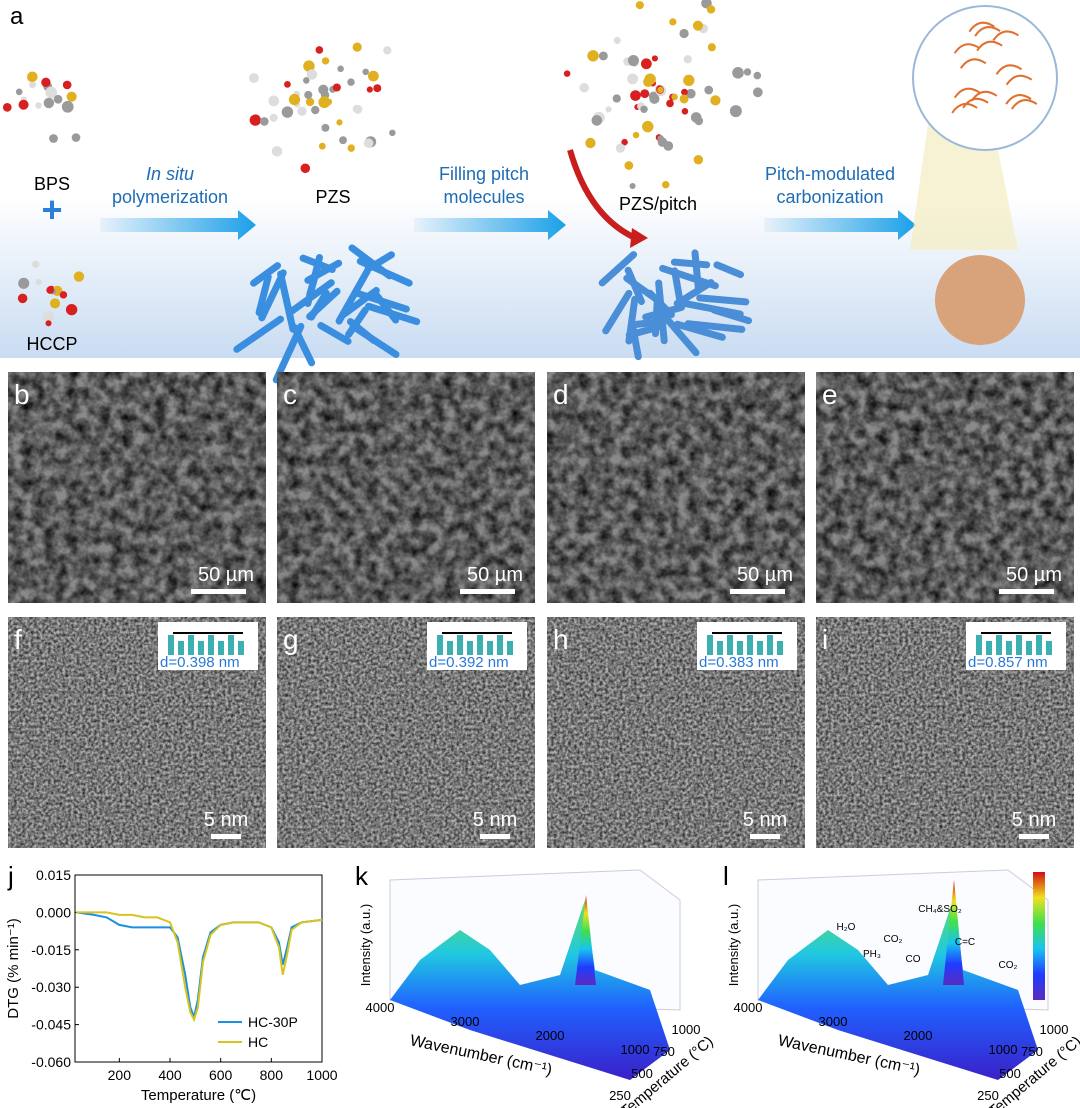  Describe the element at coordinates (291, 639) in the screenshot. I see `panel-label: g` at that location.